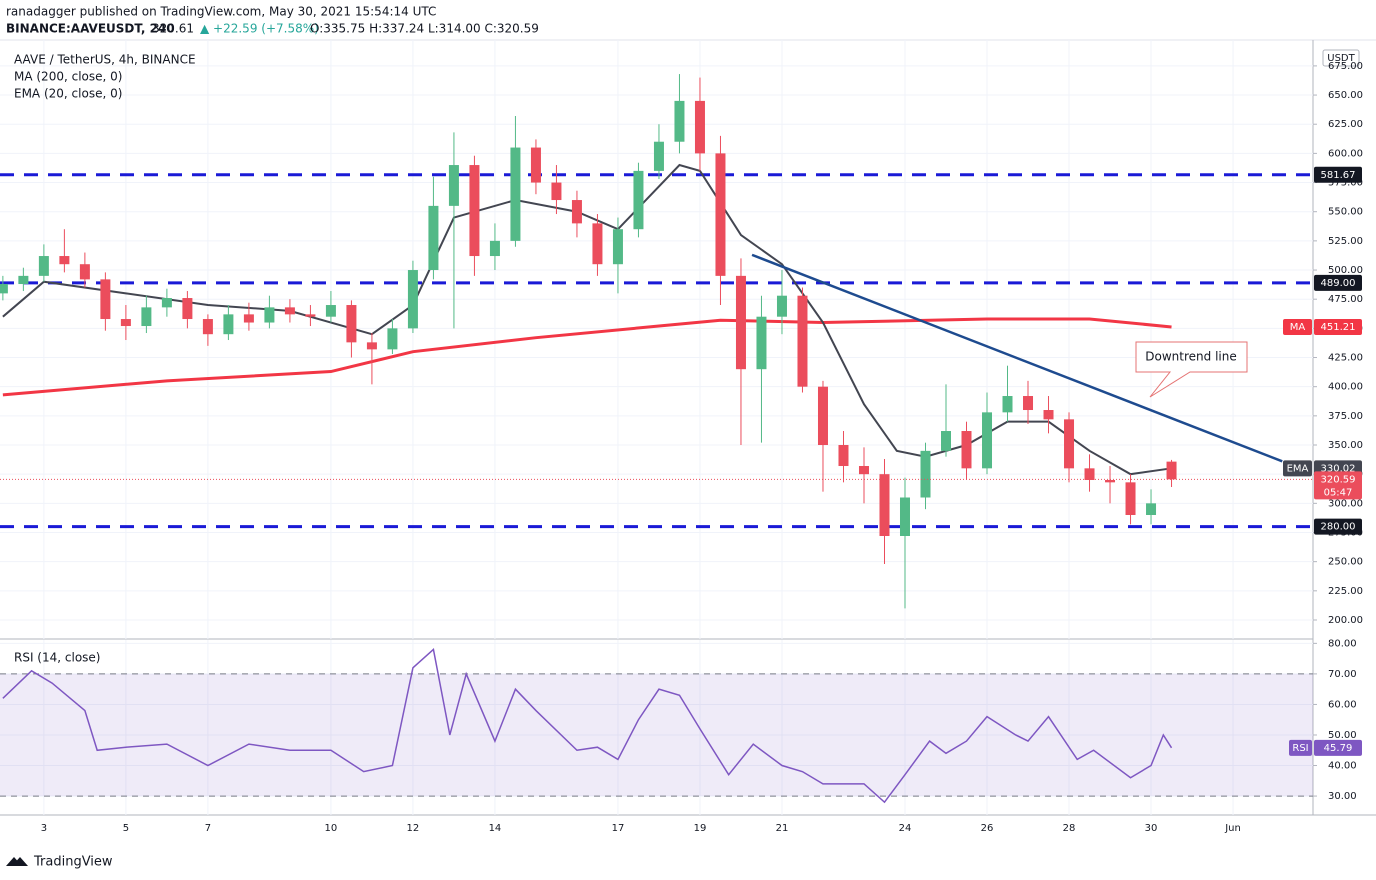 This screenshot has width=1376, height=880. What do you see at coordinates (1342, 766) in the screenshot?
I see `y-tick-label: 40.00` at bounding box center [1342, 766].